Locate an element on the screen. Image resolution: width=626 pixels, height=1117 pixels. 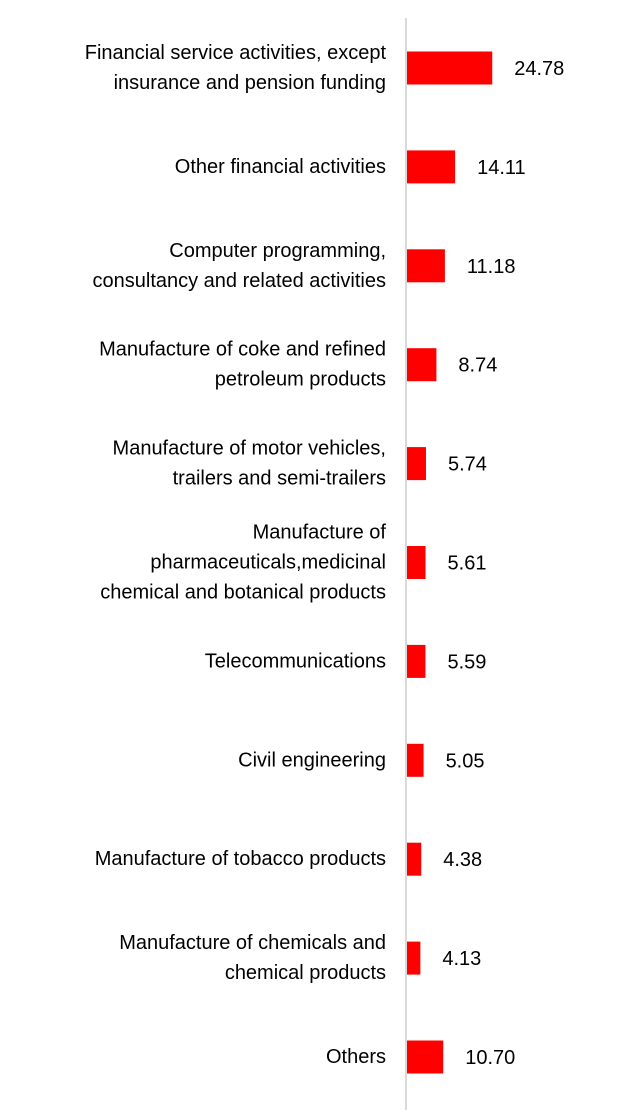
value-label: 14.11 is located at coordinates (501, 168).